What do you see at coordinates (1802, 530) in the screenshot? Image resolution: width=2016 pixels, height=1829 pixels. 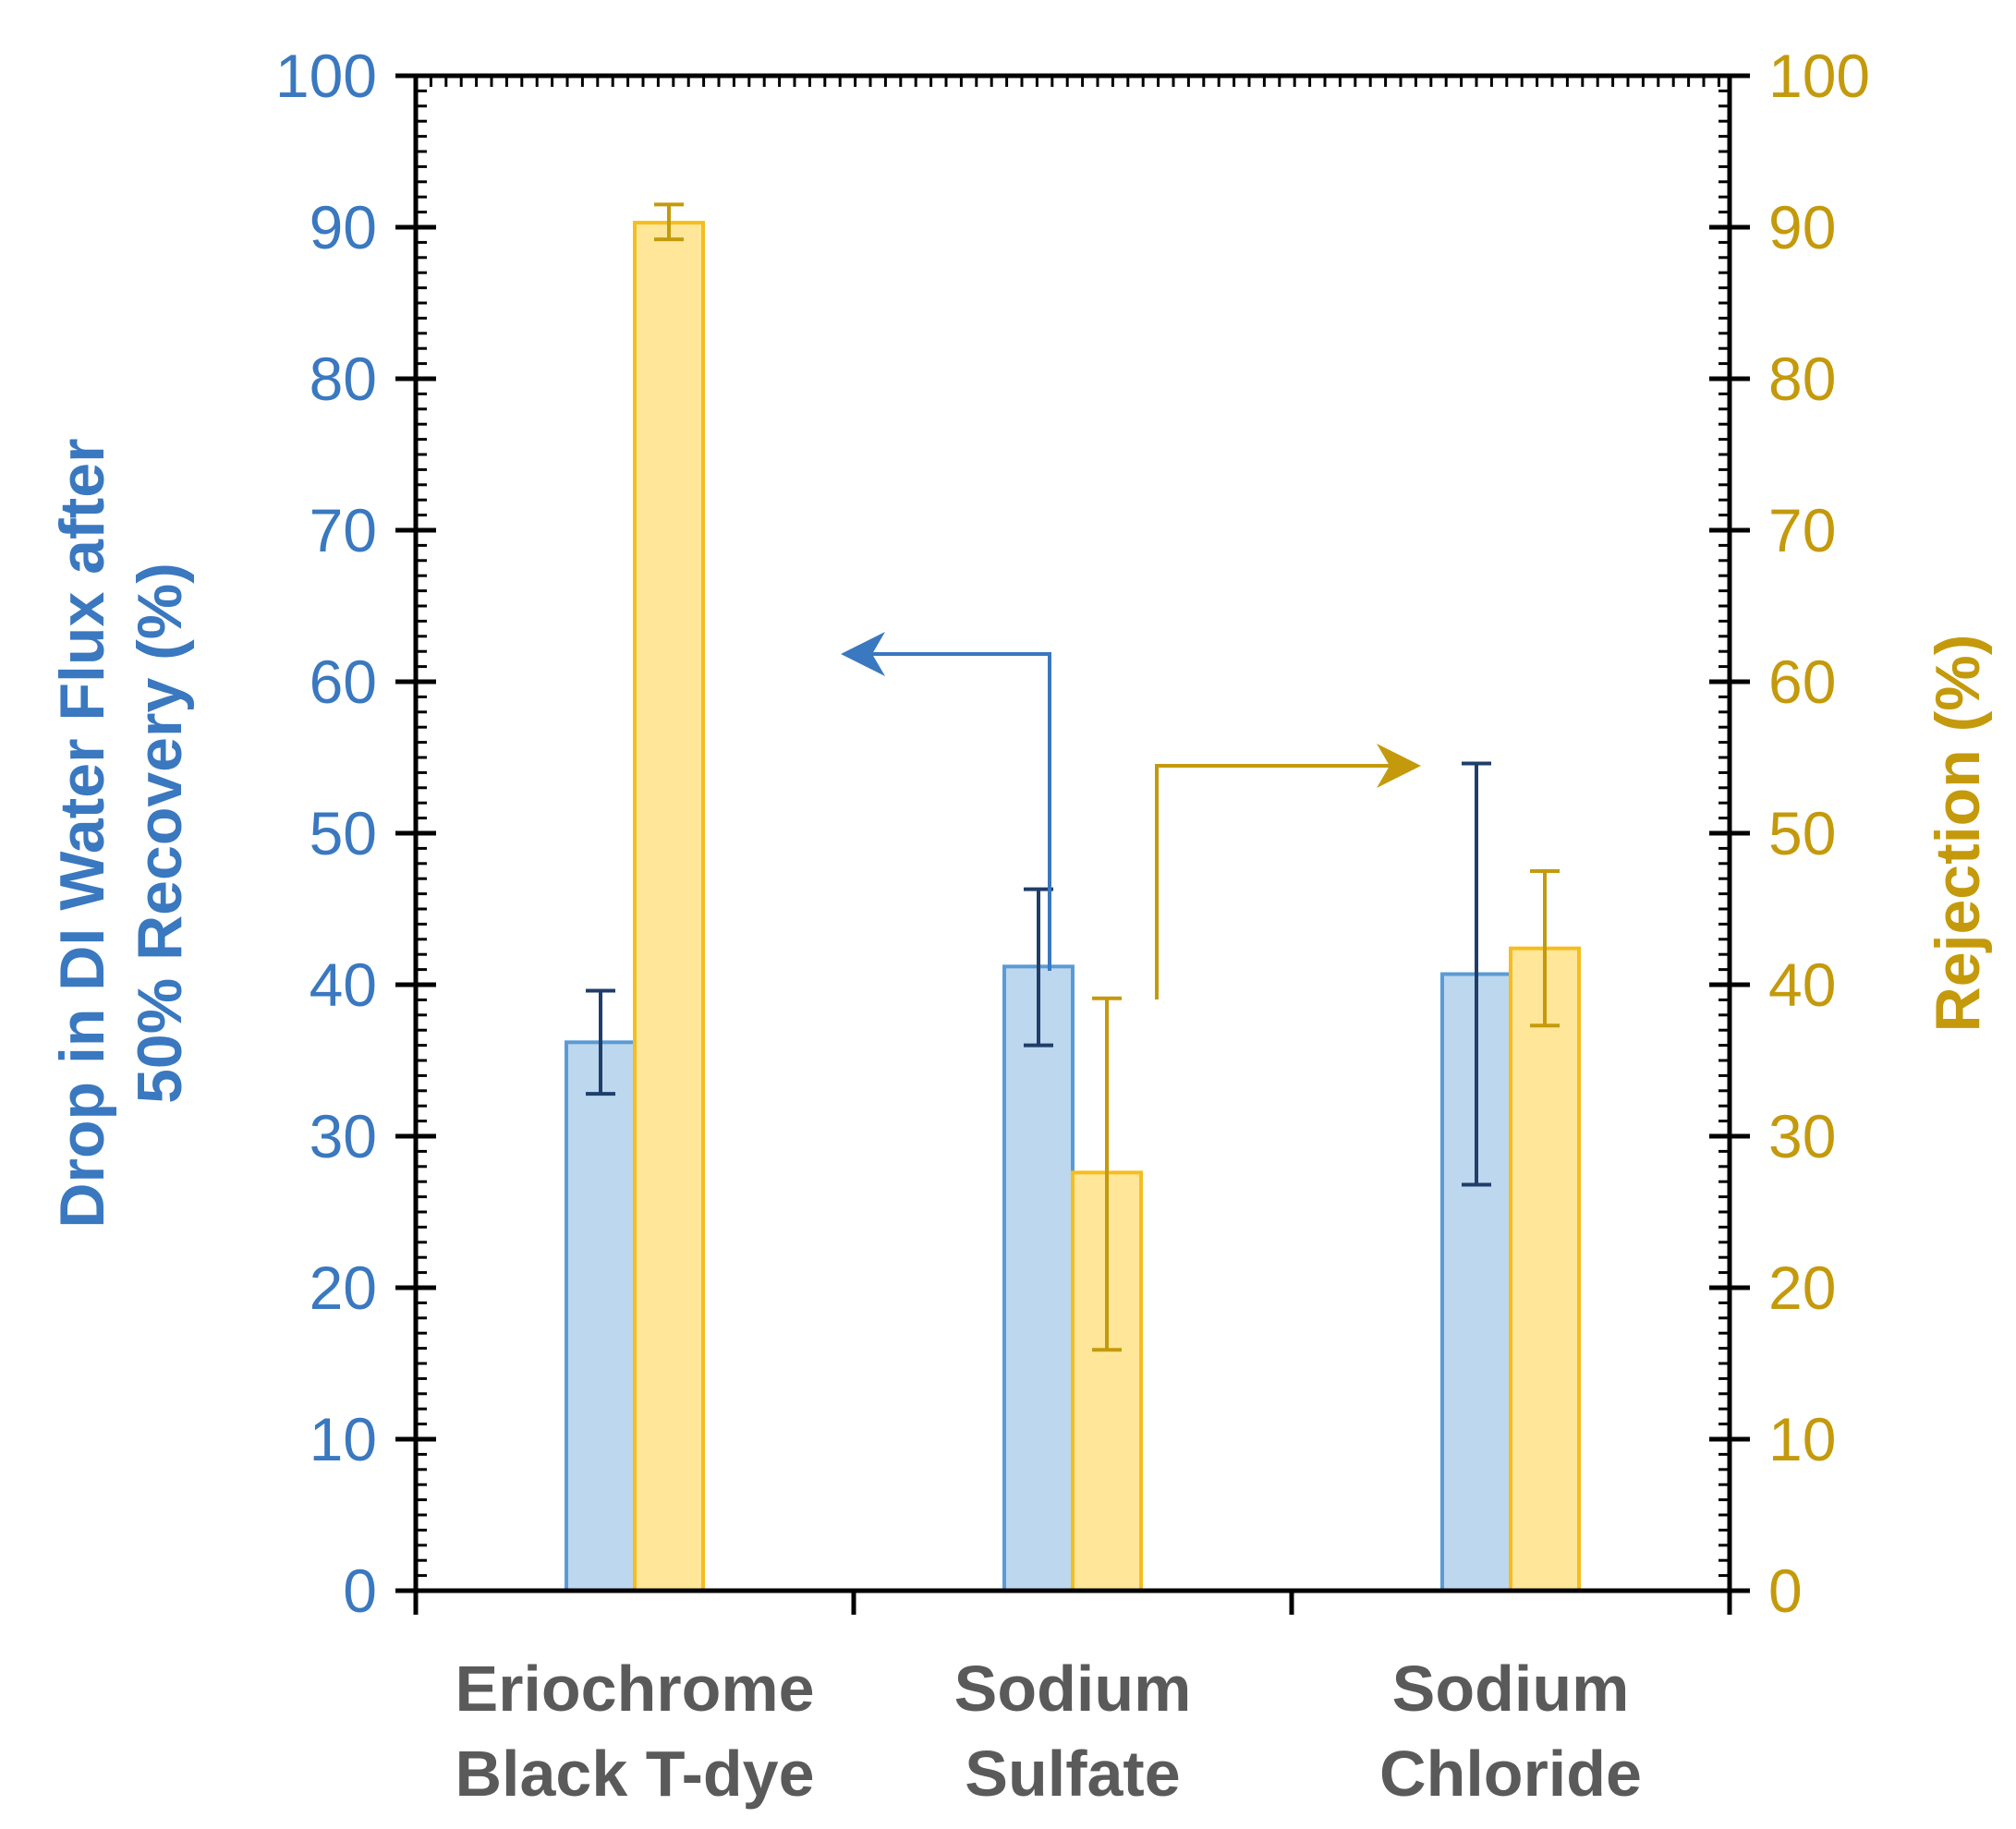 I see `y-right-tick-label: 70` at bounding box center [1802, 530].